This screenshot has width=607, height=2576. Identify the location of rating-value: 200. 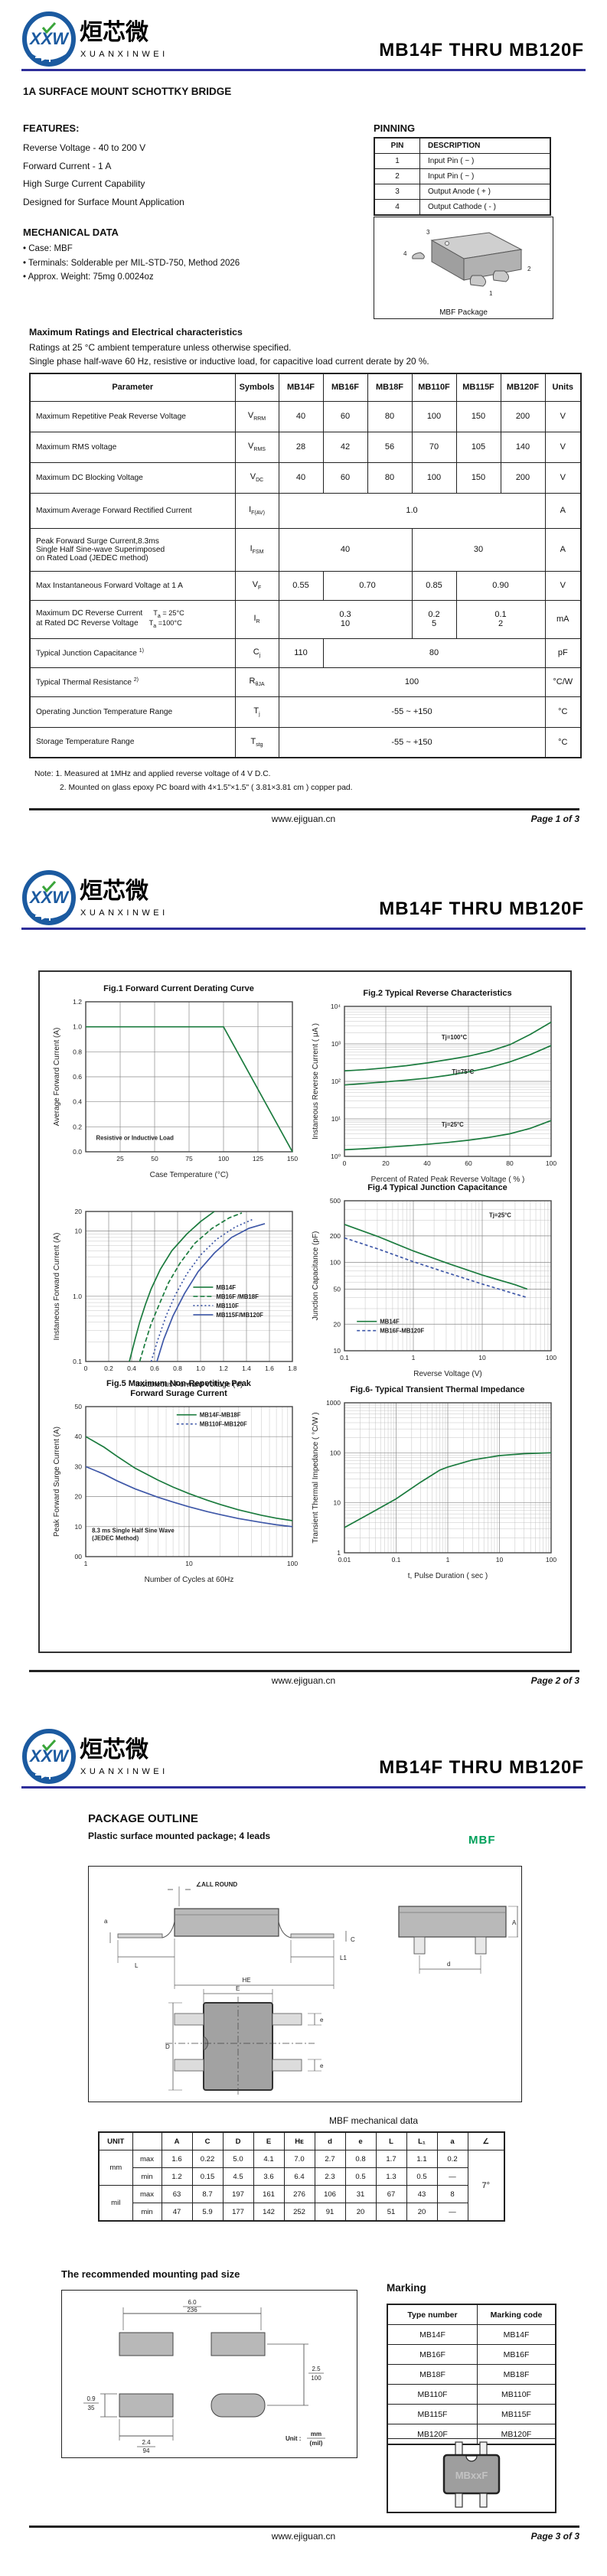
(523, 416).